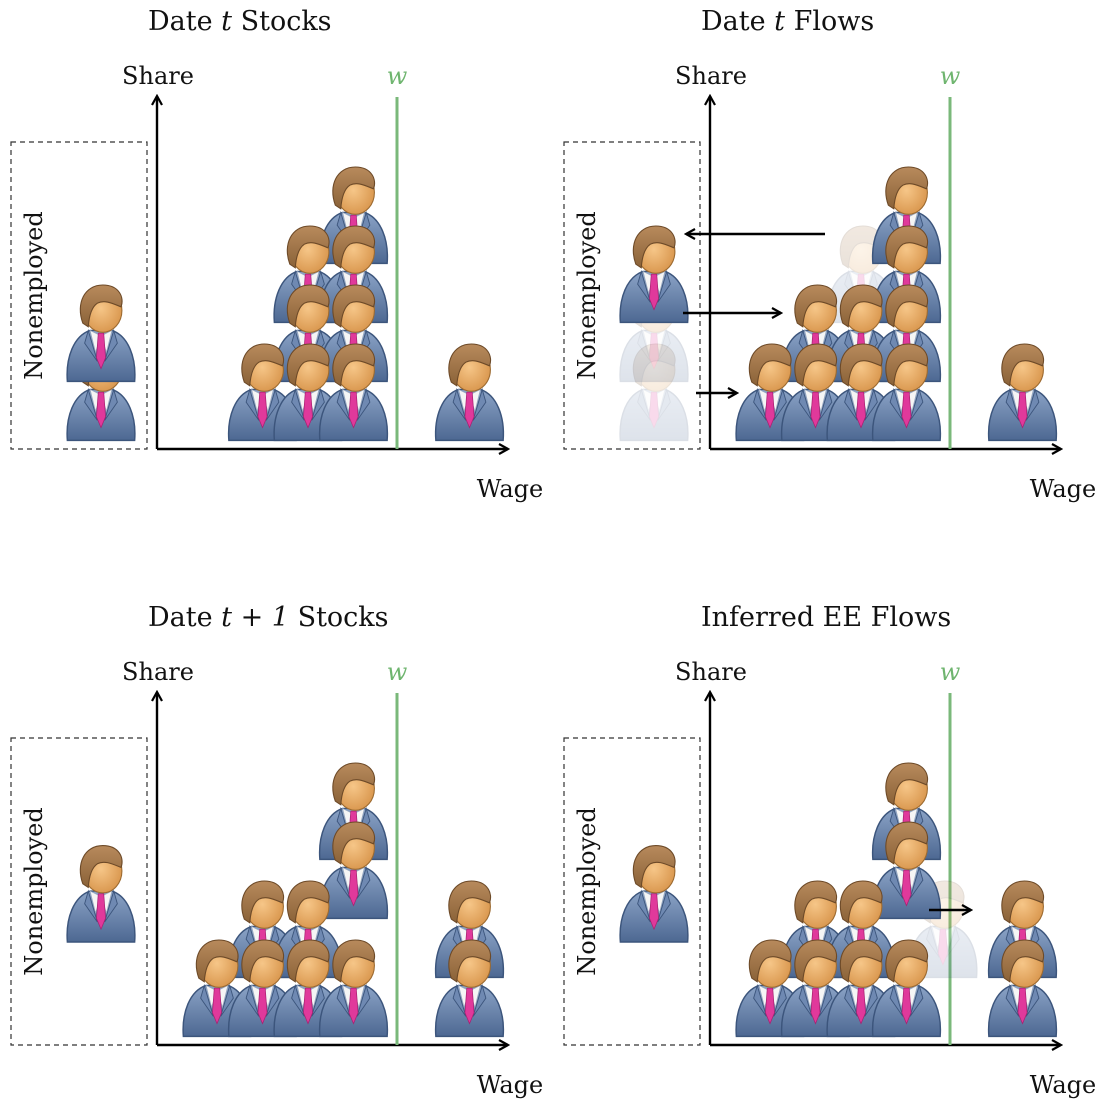 The height and width of the screenshot is (1101, 1104). I want to click on panel-title-text: Inferred EE Flows, so click(826, 617).